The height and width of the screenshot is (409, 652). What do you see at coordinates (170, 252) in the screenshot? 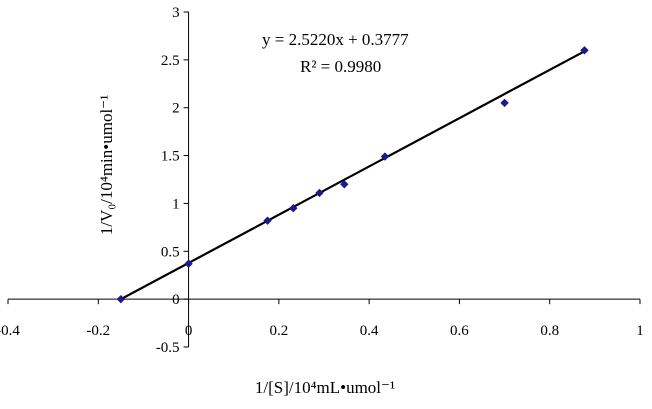
I see `y-tick-label: 0.5` at bounding box center [170, 252].